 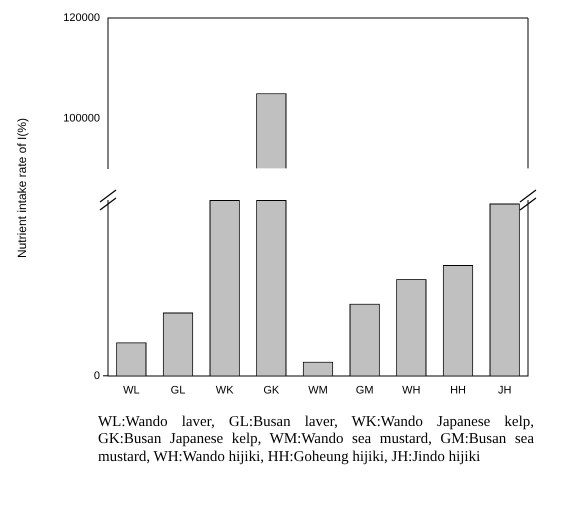 I want to click on text: 0, so click(x=97, y=376).